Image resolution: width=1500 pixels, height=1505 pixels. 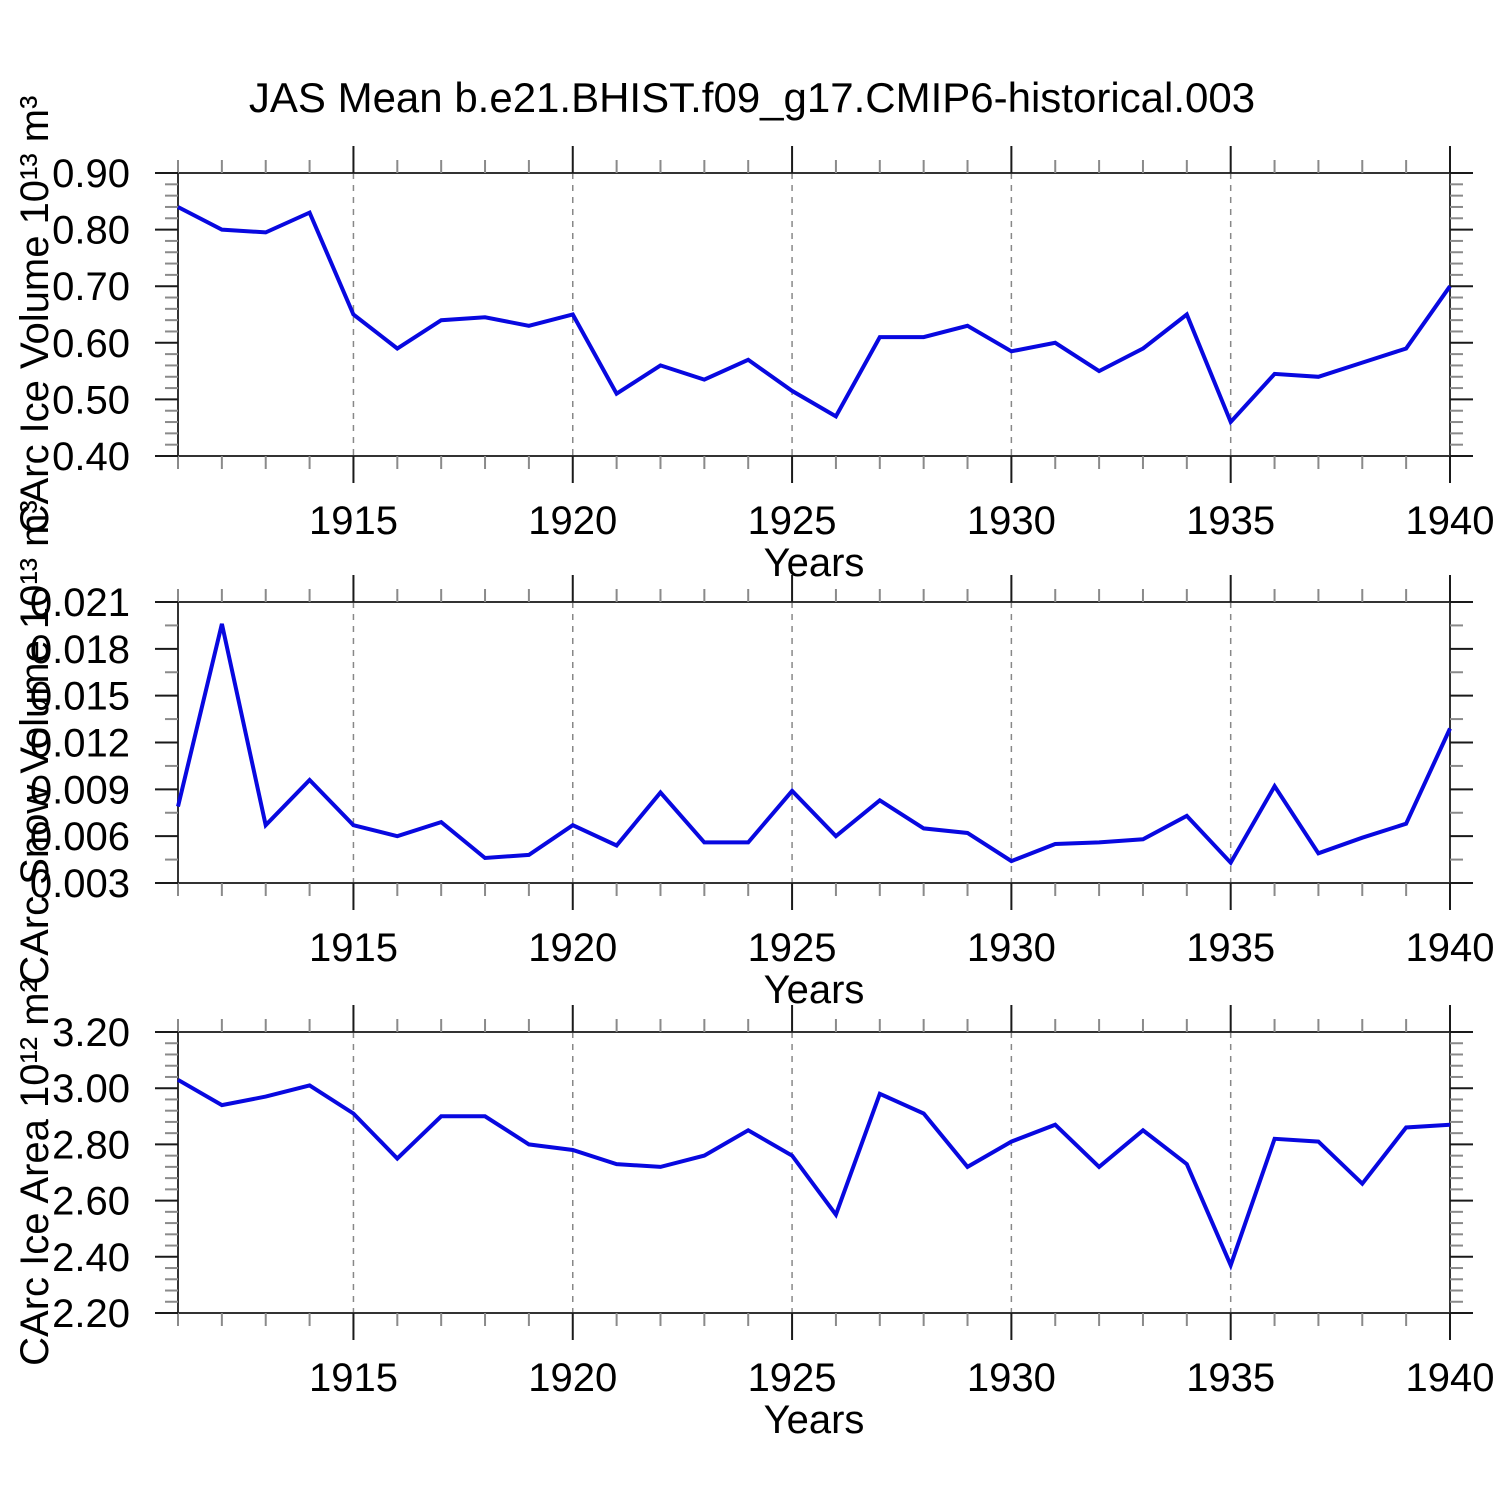 What do you see at coordinates (91, 1145) in the screenshot?
I see `y-tick-label: 2.80` at bounding box center [91, 1145].